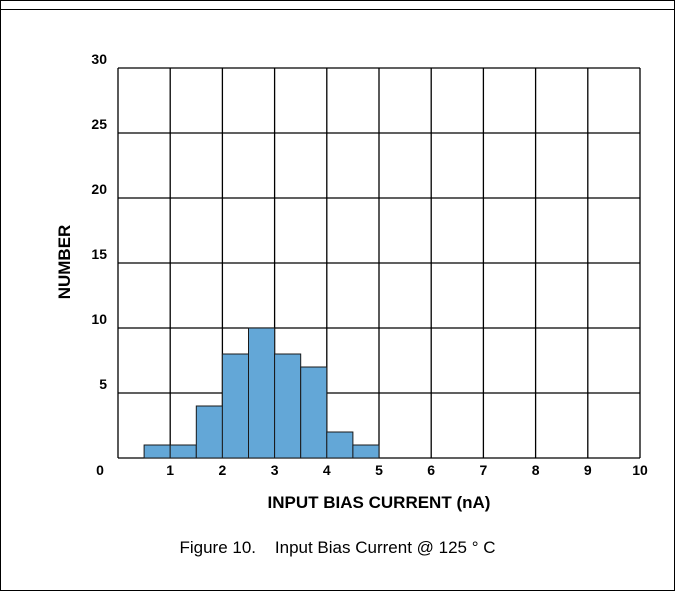 The width and height of the screenshot is (675, 591). I want to click on y-axis-title: NUMBER, so click(64, 262).